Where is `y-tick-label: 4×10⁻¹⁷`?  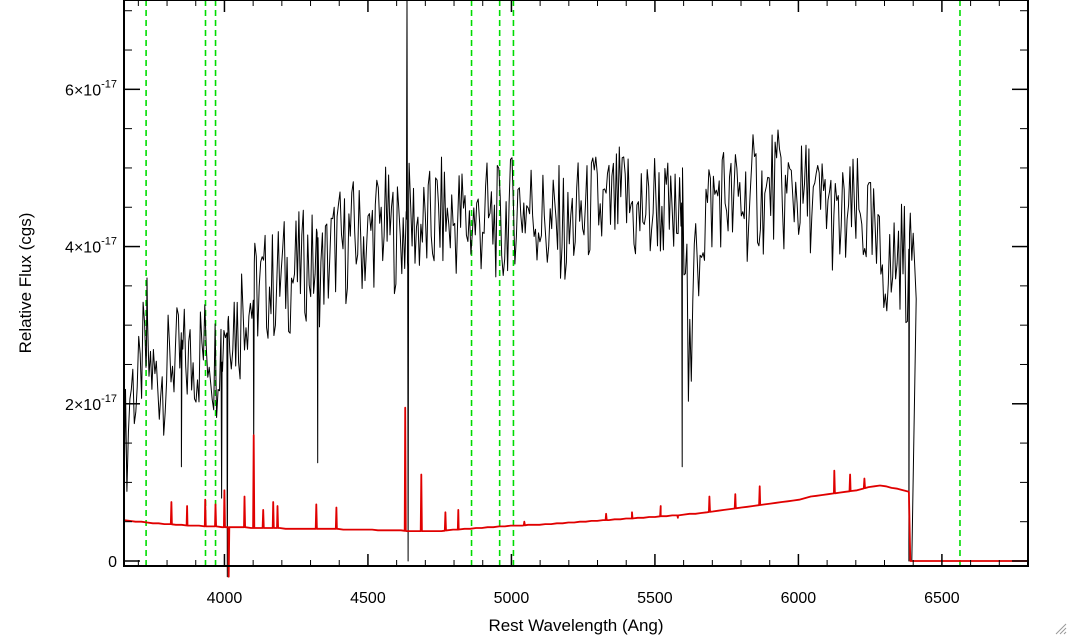
y-tick-label: 4×10⁻¹⁷ is located at coordinates (91, 246).